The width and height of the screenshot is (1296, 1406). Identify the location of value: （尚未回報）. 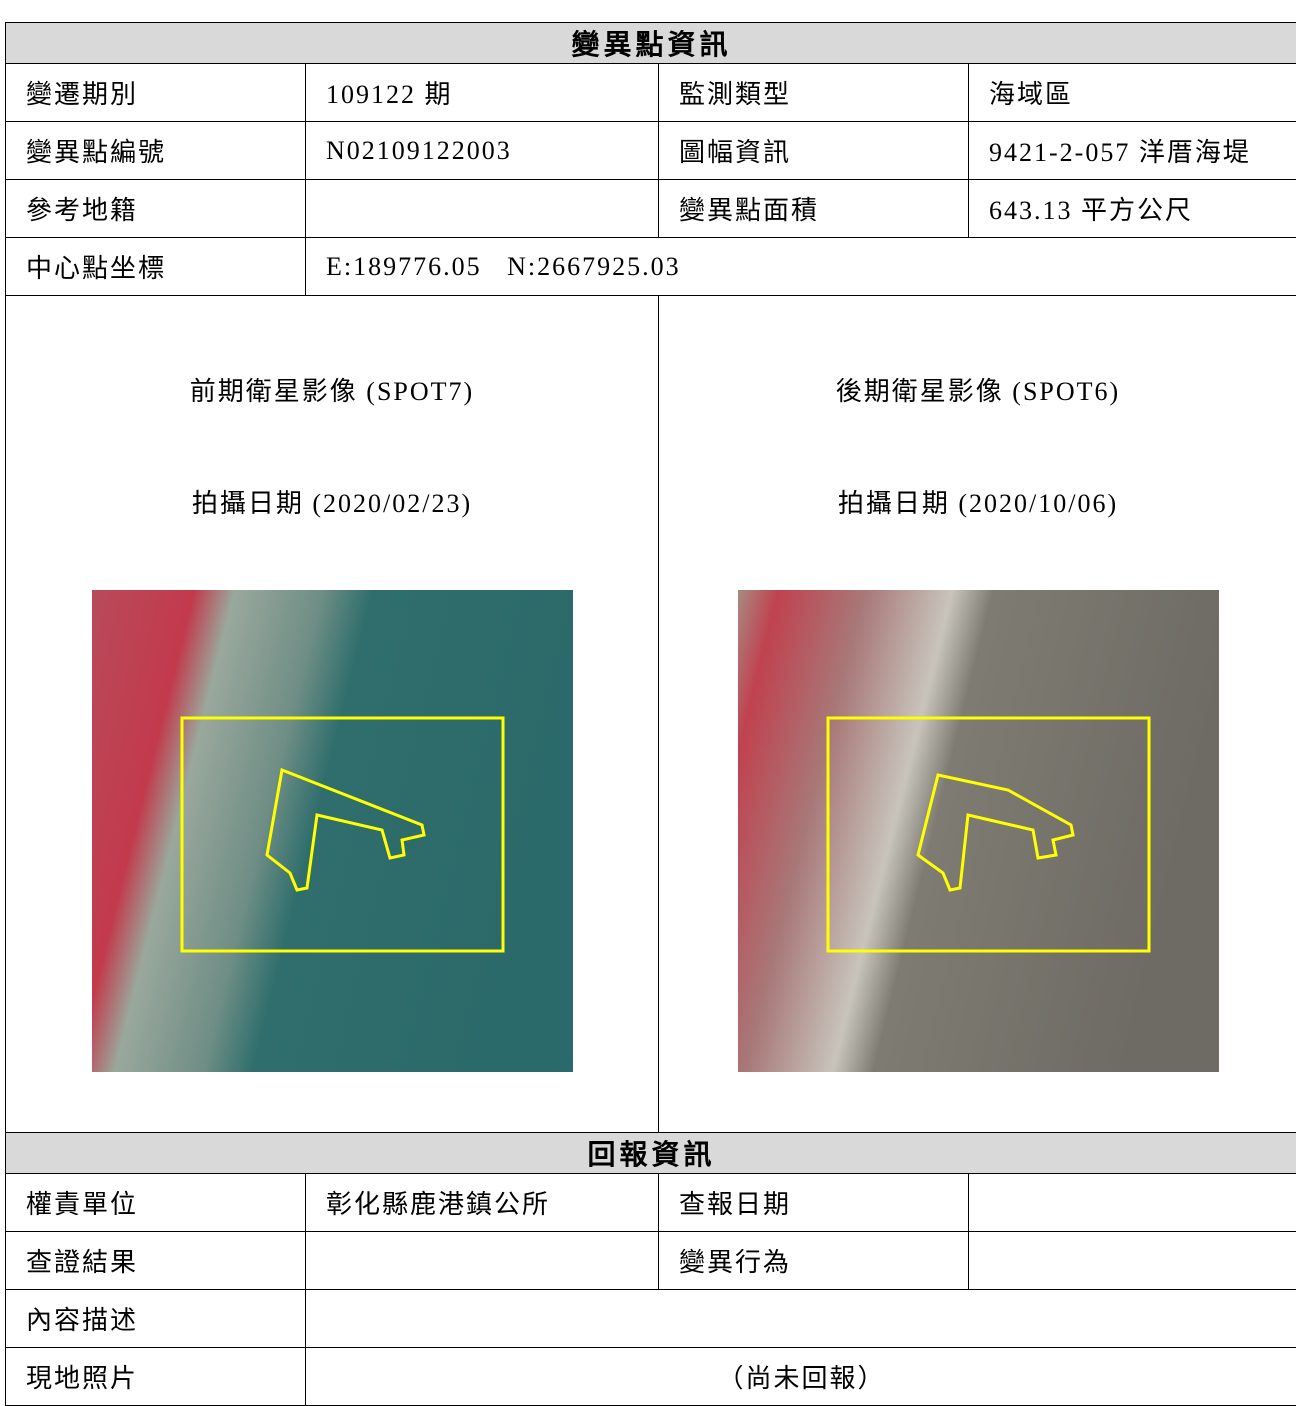
(801, 1377).